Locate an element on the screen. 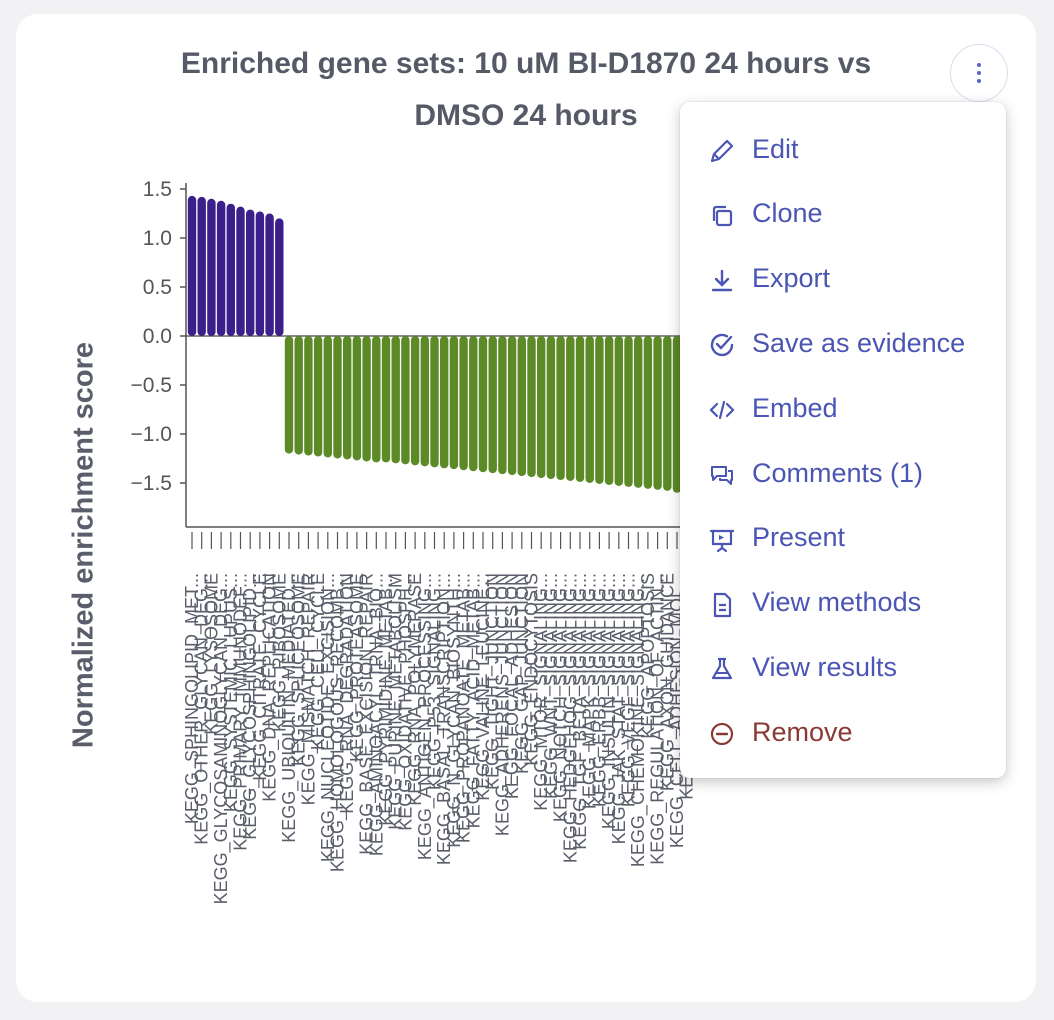 The width and height of the screenshot is (1054, 1020). copy-icon is located at coordinates (722, 216).